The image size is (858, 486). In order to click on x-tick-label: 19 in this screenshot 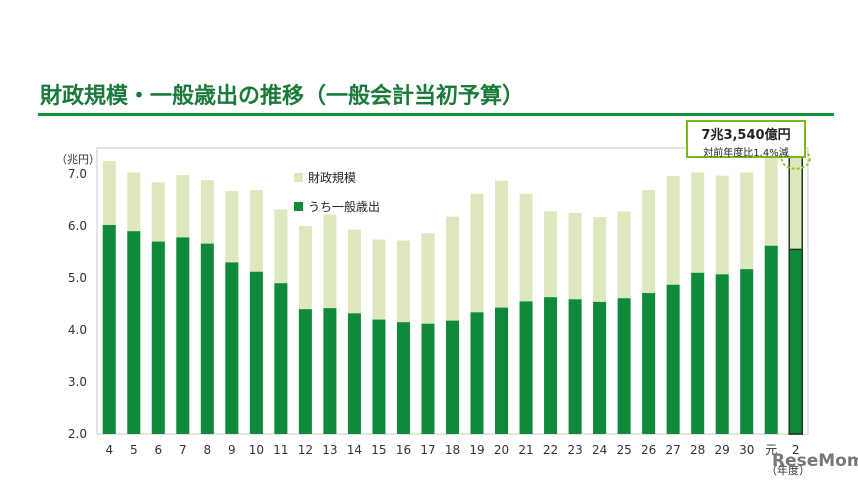, I will do `click(476, 450)`.